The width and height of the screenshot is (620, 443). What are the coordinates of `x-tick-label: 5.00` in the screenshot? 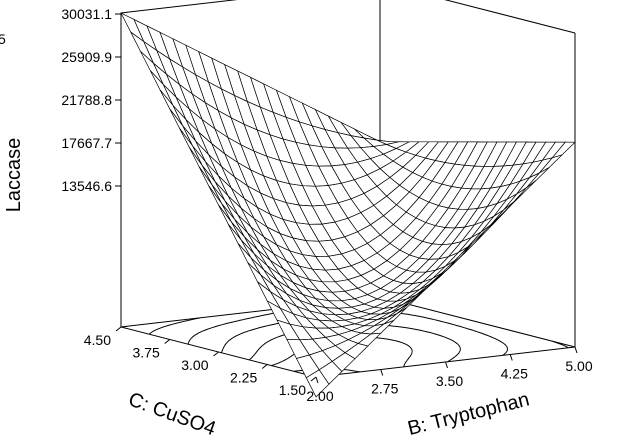 It's located at (578, 366).